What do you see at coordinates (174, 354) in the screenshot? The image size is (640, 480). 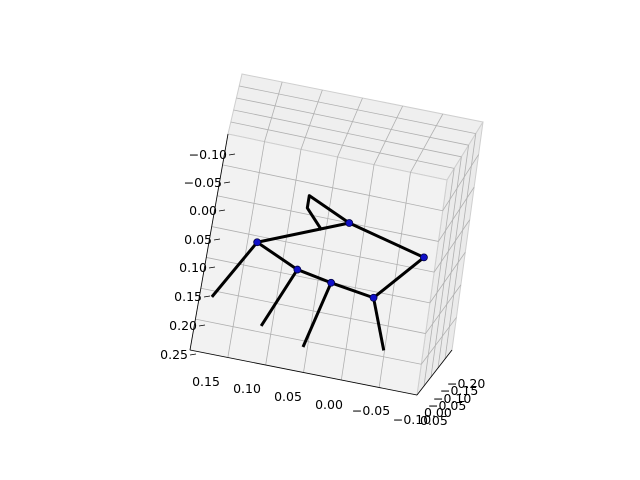 I see `left-tick-label: 0.25` at bounding box center [174, 354].